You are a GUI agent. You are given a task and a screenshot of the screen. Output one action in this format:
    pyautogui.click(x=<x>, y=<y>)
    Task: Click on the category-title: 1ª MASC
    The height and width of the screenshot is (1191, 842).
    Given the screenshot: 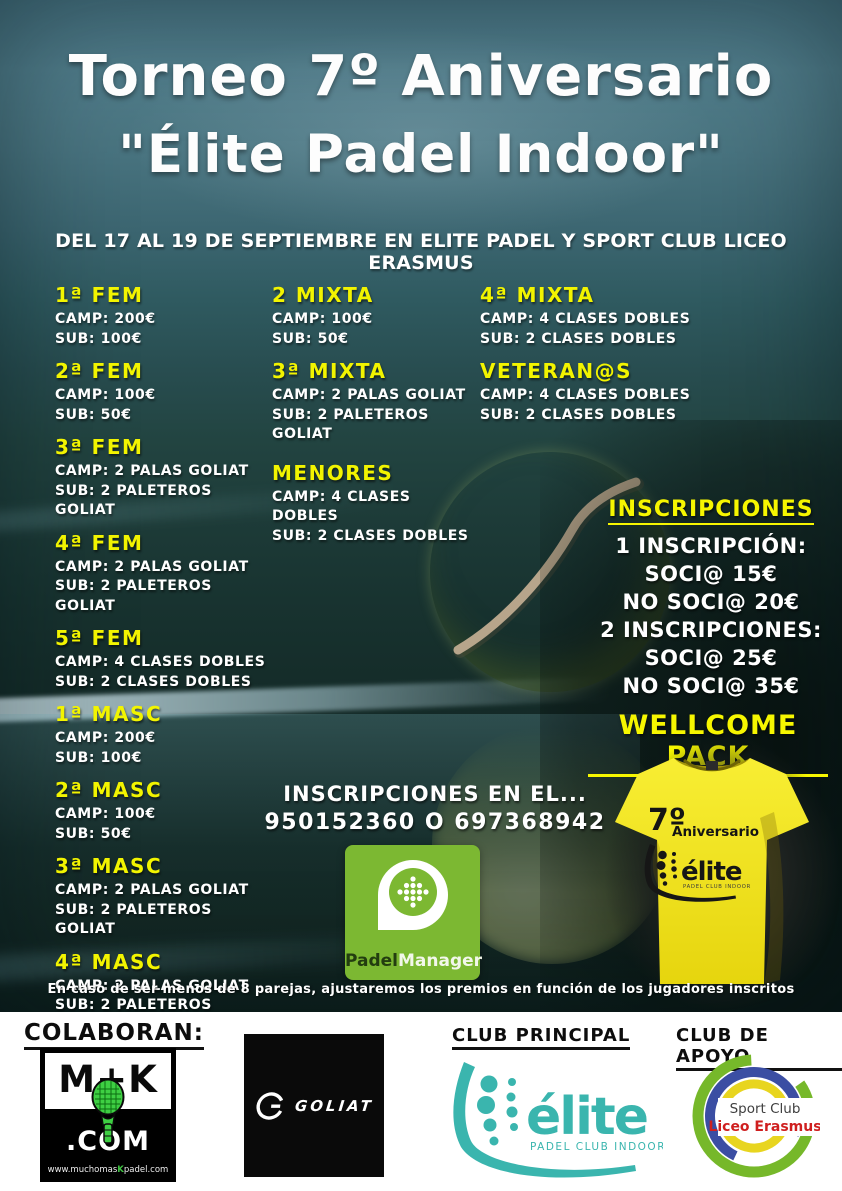 What is the action you would take?
    pyautogui.click(x=109, y=714)
    